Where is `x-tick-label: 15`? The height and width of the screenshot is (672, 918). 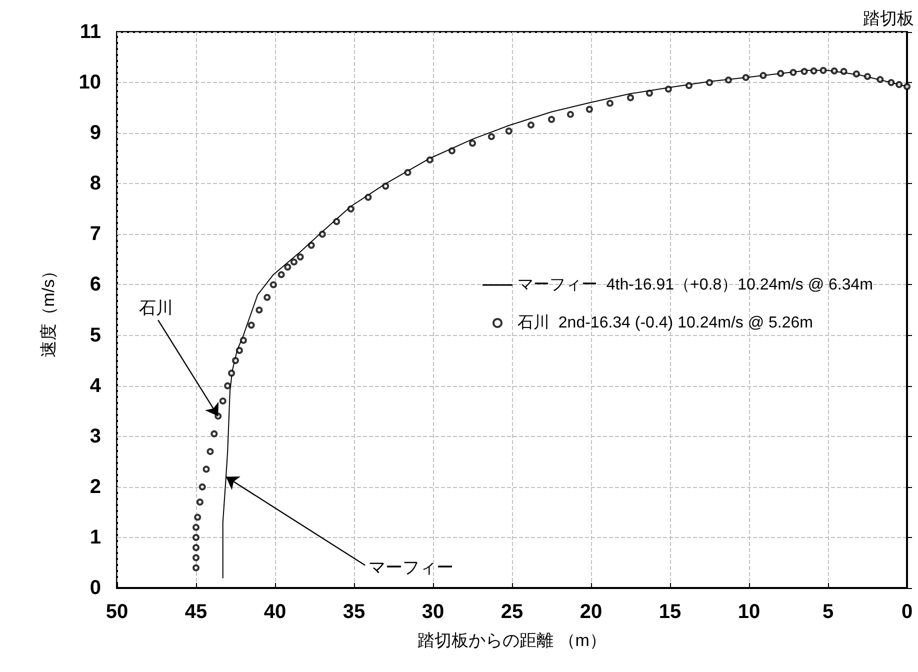 x-tick-label: 15 is located at coordinates (670, 612).